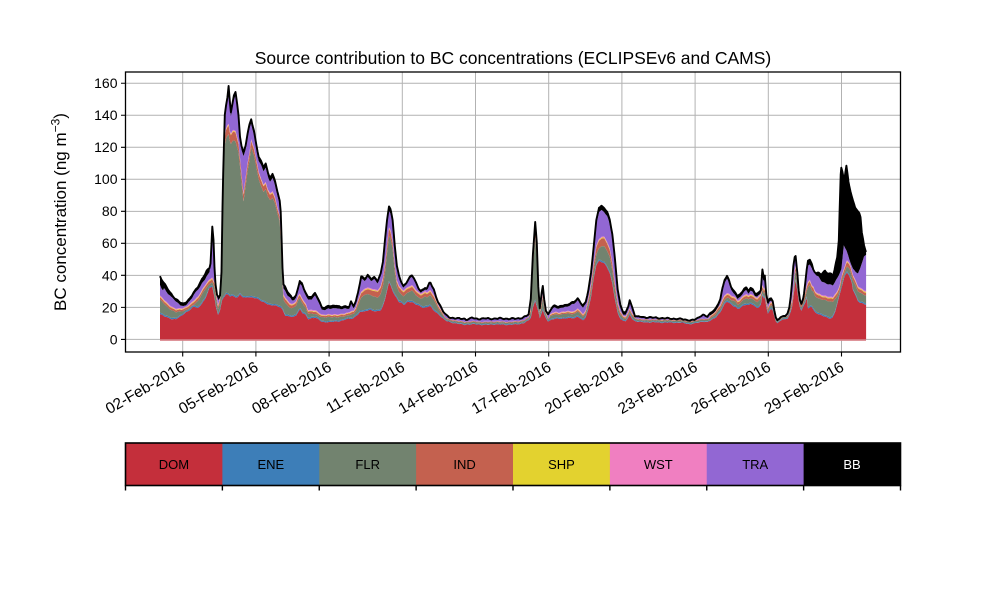  I want to click on svg-text: BC concentration (ng m−3), so click(60, 212).